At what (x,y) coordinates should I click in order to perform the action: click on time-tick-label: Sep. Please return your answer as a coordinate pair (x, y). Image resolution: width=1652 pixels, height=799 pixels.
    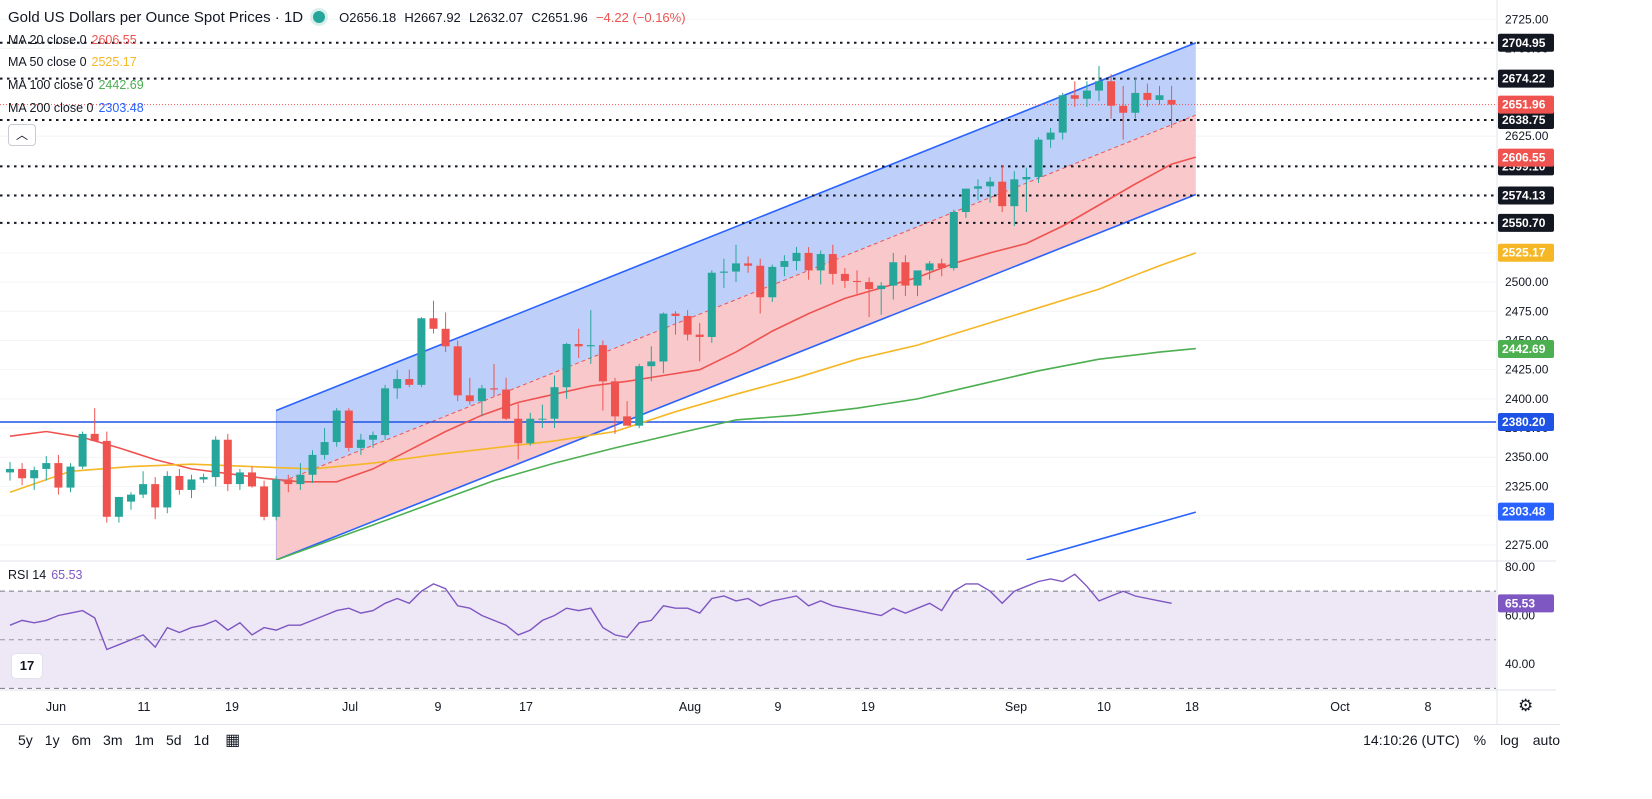
    Looking at the image, I should click on (1016, 707).